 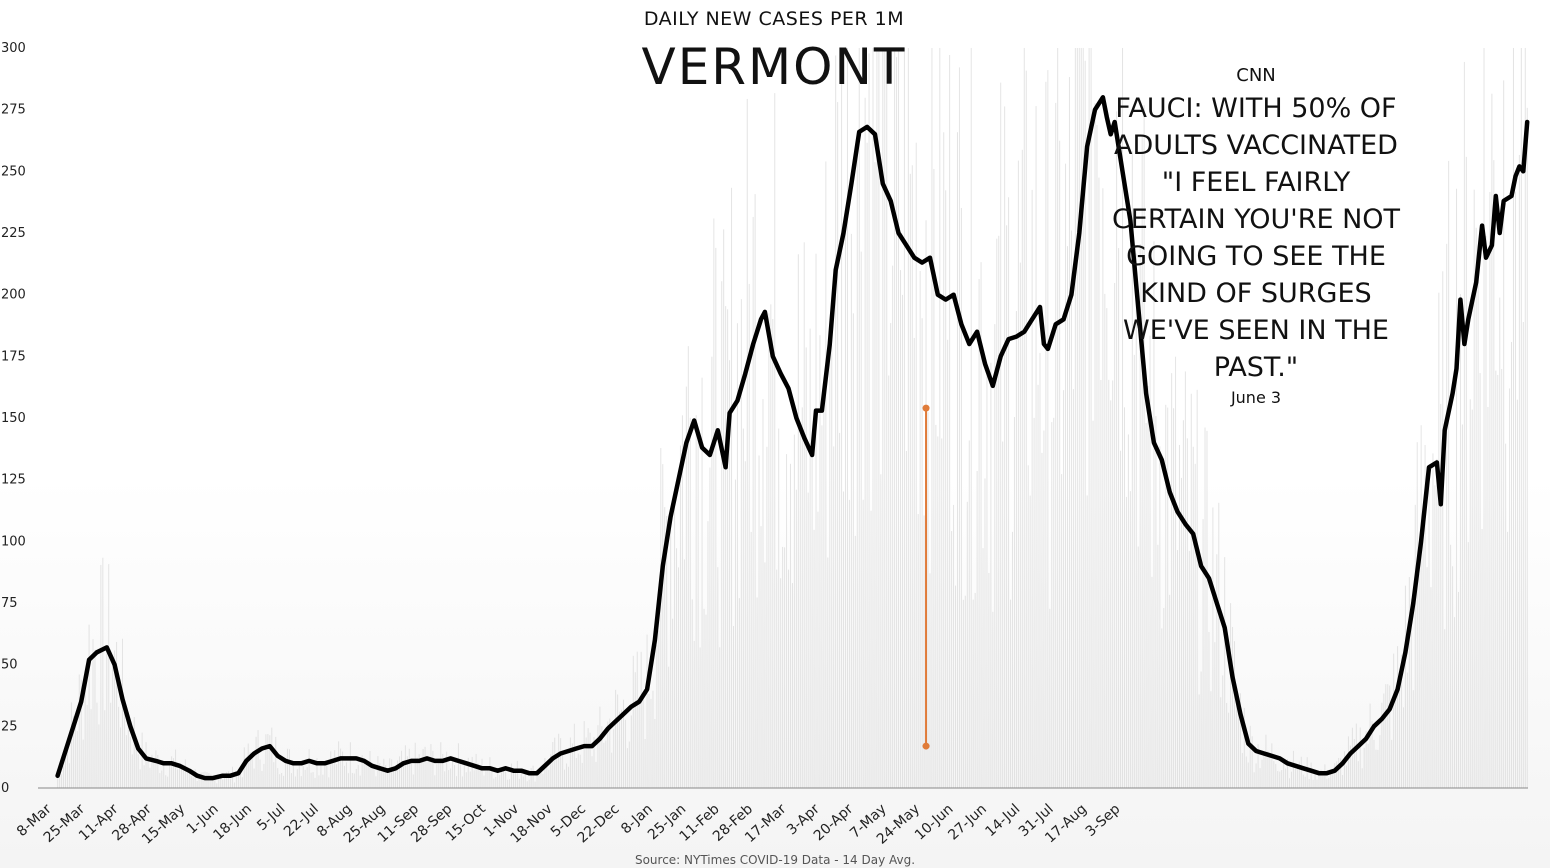 What do you see at coordinates (13, 48) in the screenshot?
I see `y-tick-label: 300` at bounding box center [13, 48].